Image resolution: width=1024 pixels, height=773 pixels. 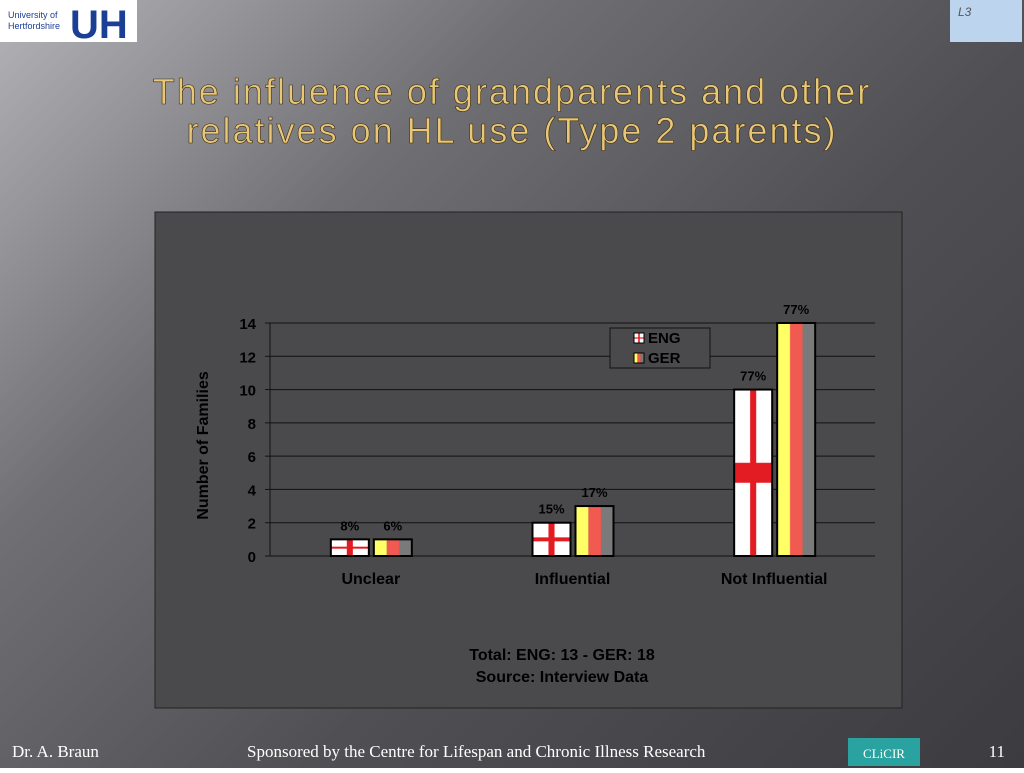 What do you see at coordinates (252, 457) in the screenshot?
I see `y-tick-label: 6` at bounding box center [252, 457].